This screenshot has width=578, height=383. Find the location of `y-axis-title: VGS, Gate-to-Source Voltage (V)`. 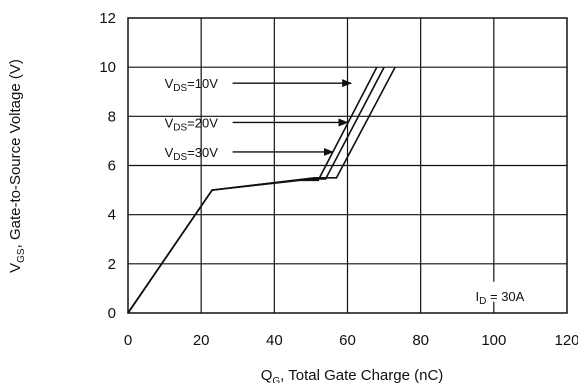

y-axis-title: VGS, Gate-to-Source Voltage (V) is located at coordinates (17, 166).